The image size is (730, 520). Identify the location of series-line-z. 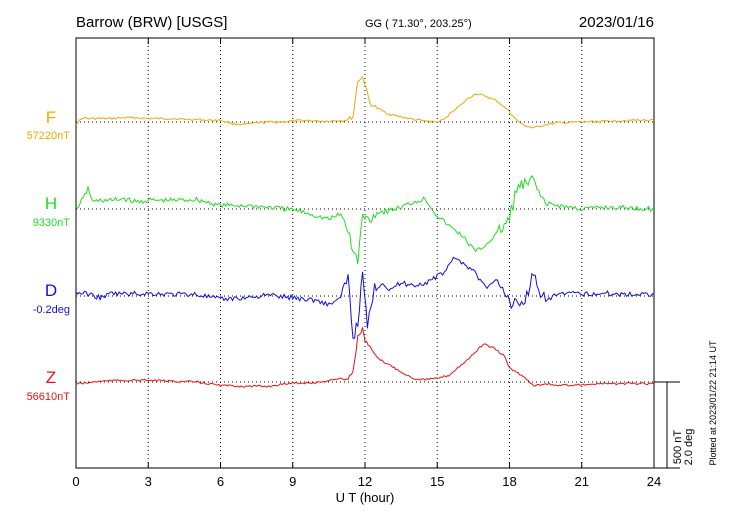
(365, 357).